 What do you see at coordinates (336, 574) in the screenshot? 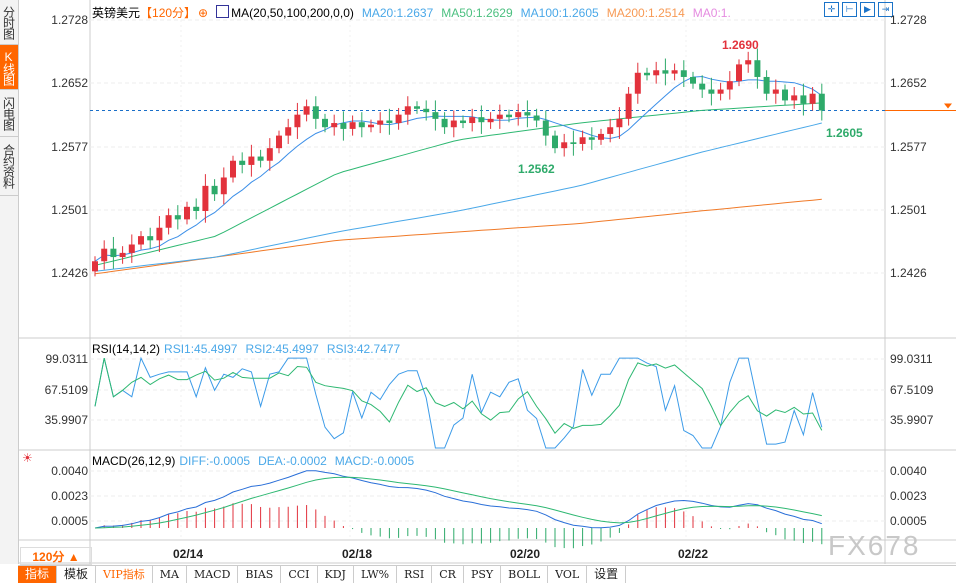
I see `tab-kdj: KDJ` at bounding box center [336, 574].